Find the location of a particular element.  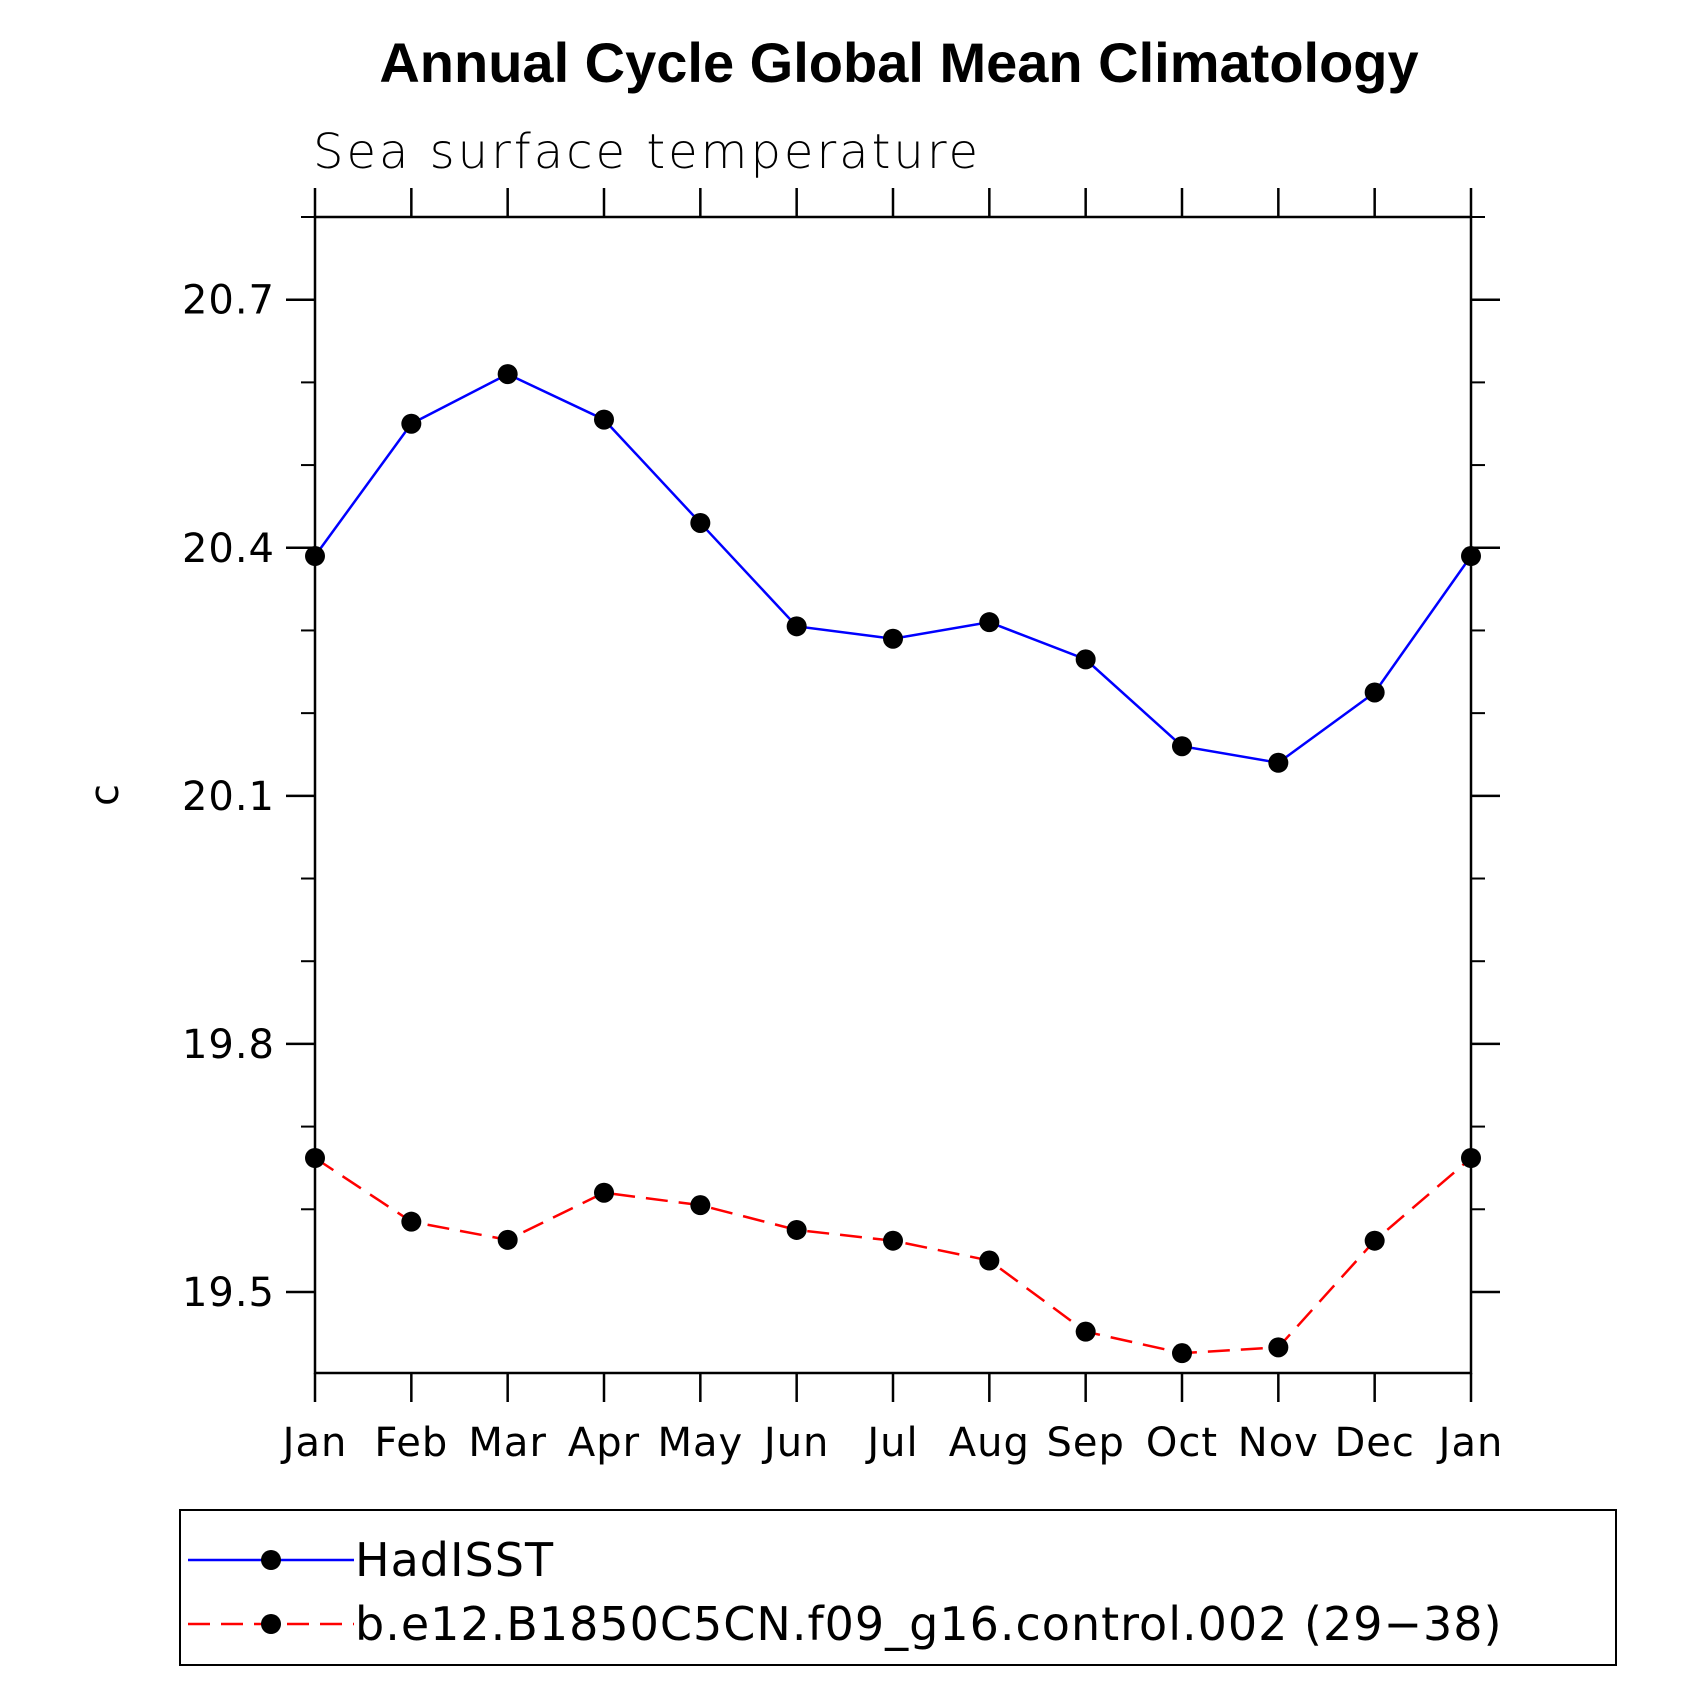

x-tick-label: Dec is located at coordinates (1374, 1443).